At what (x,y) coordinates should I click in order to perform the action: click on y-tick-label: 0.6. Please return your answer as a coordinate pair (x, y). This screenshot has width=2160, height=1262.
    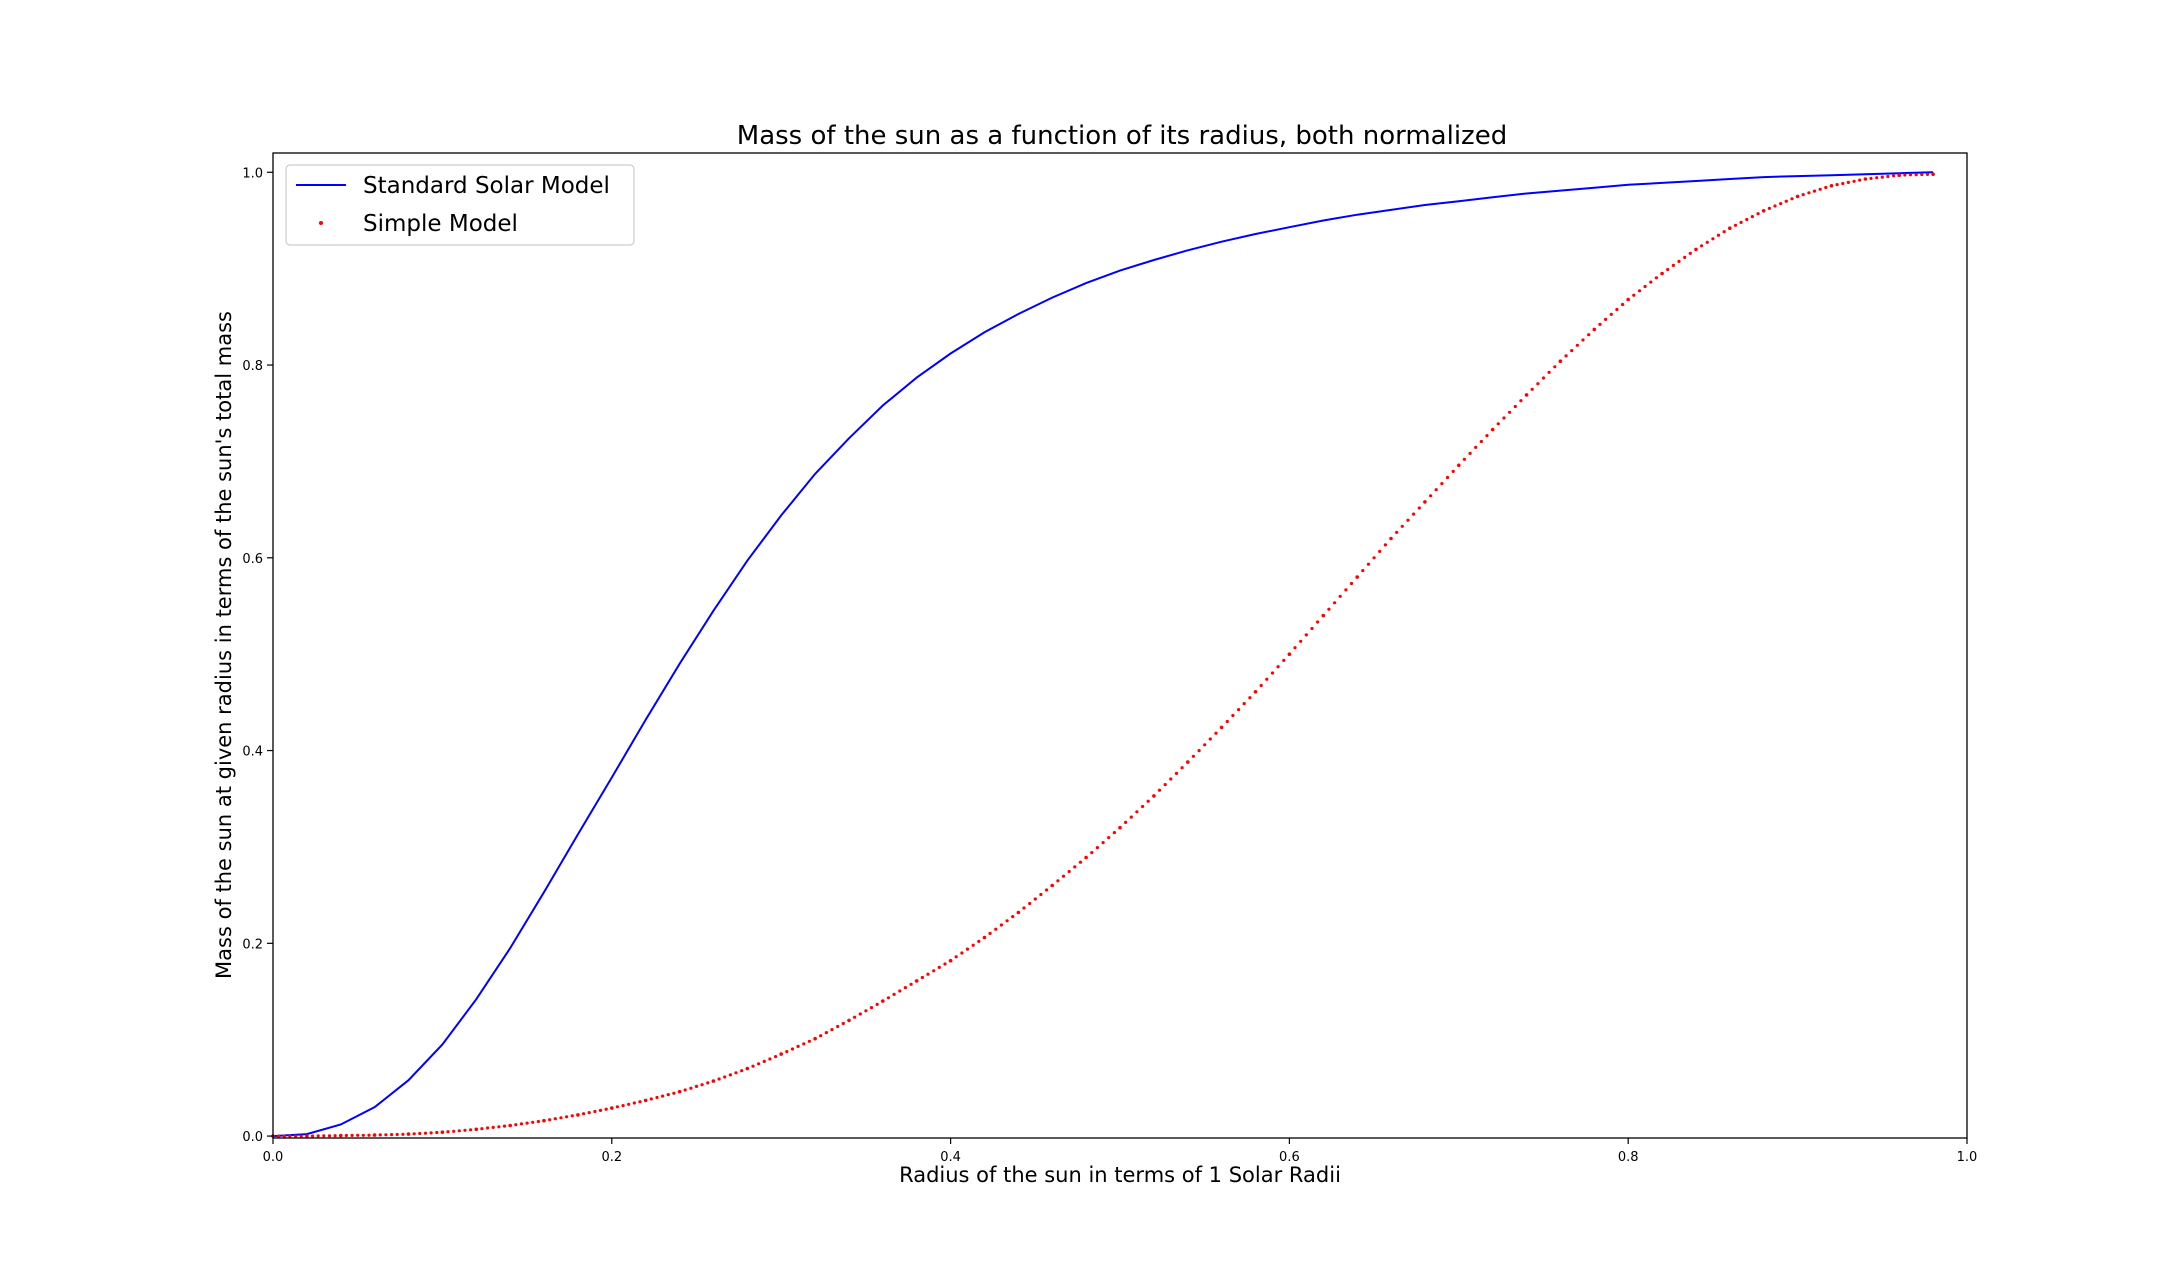
    Looking at the image, I should click on (252, 559).